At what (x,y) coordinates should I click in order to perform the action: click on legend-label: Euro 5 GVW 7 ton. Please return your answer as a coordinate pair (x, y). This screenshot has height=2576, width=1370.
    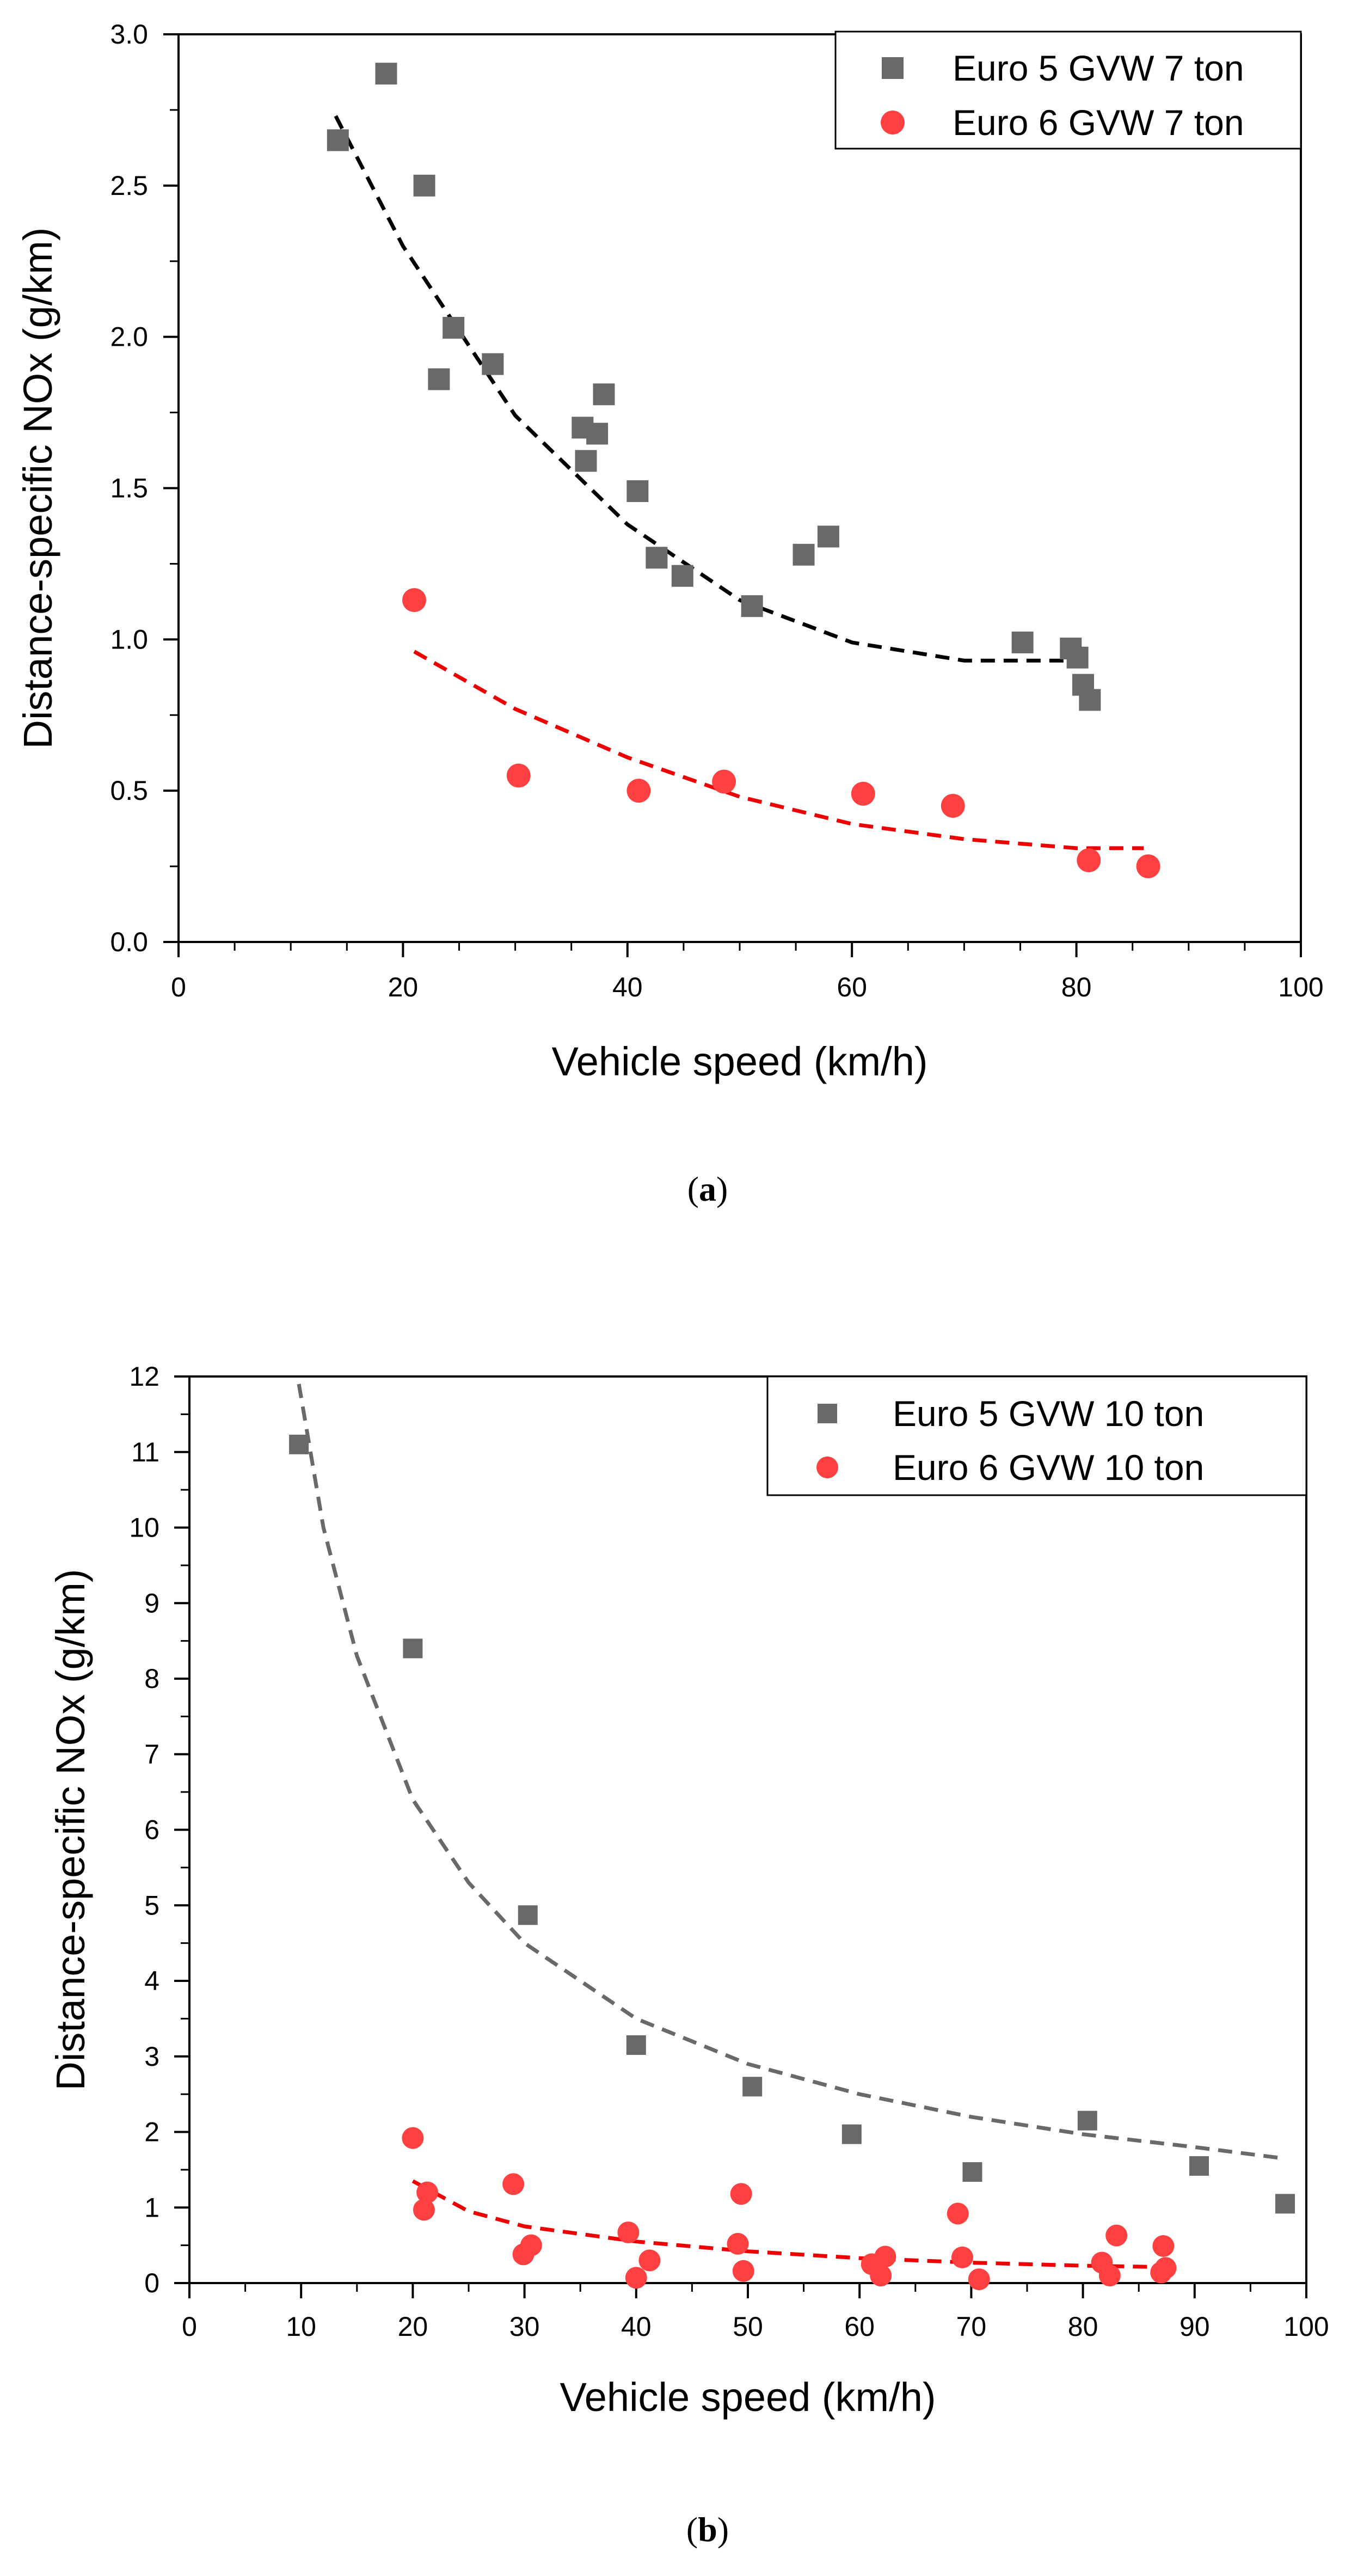
    Looking at the image, I should click on (1098, 68).